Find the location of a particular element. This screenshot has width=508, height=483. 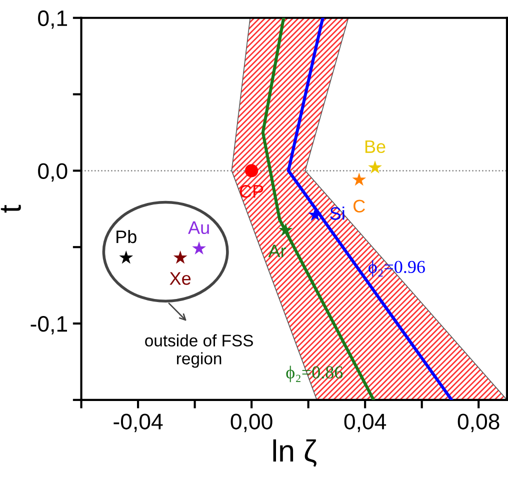

series-label: Pb is located at coordinates (126, 237).